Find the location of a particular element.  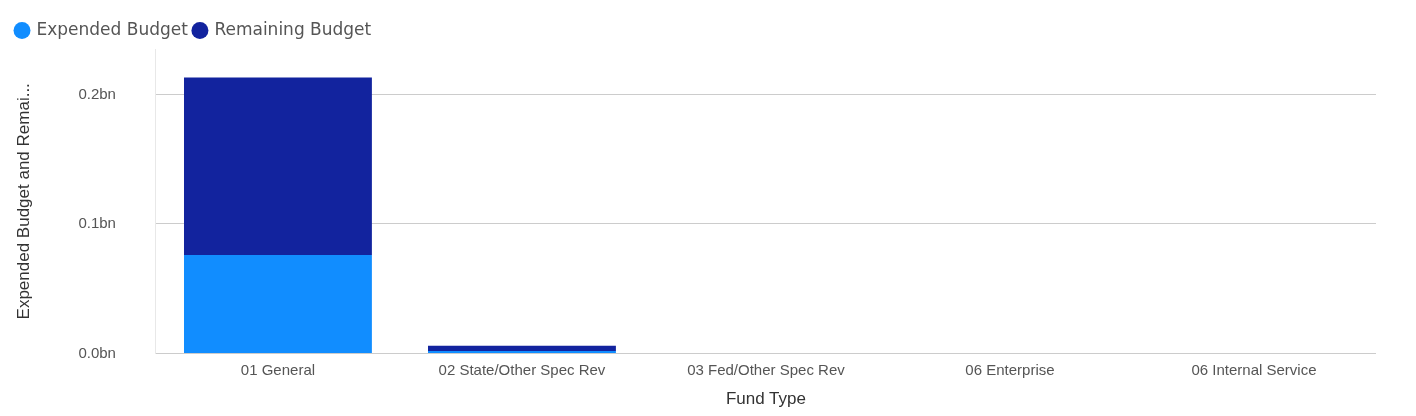

x-tick-label: 03 Fed/Other Spec Rev is located at coordinates (766, 369).